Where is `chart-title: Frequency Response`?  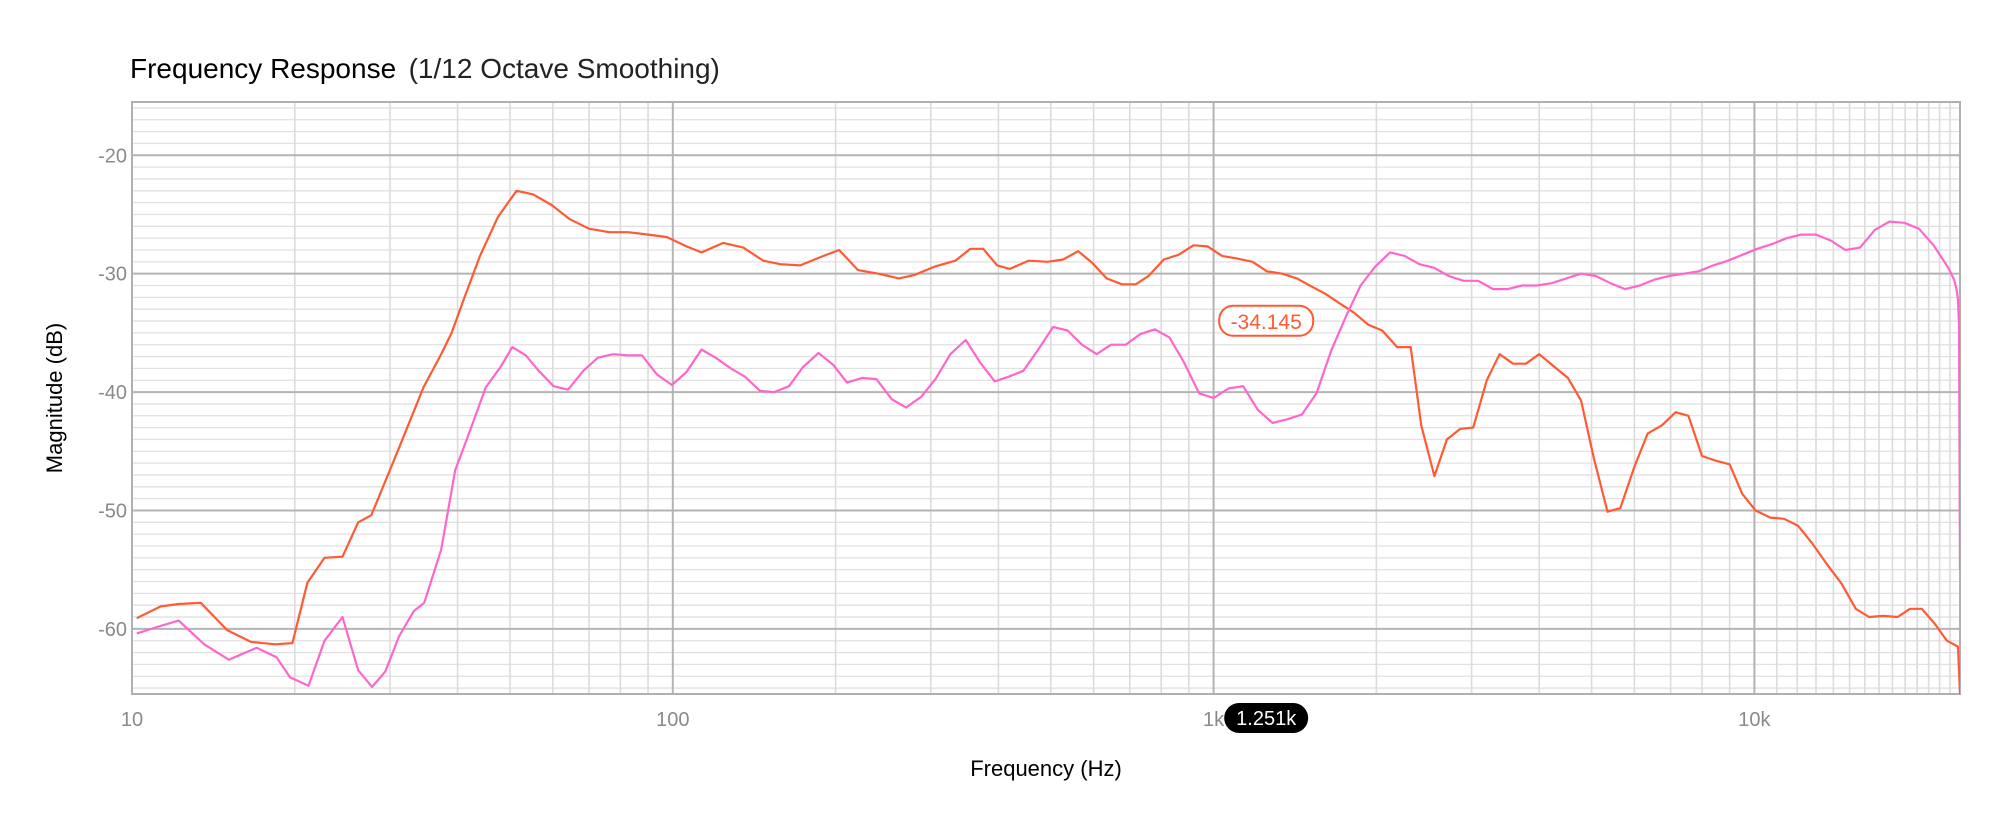 chart-title: Frequency Response is located at coordinates (263, 68).